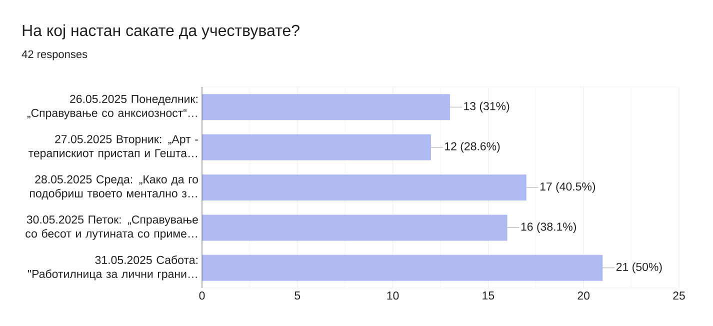 The image size is (713, 326). Describe the element at coordinates (639, 268) in the screenshot. I see `data-label: 21 (50%)` at that location.